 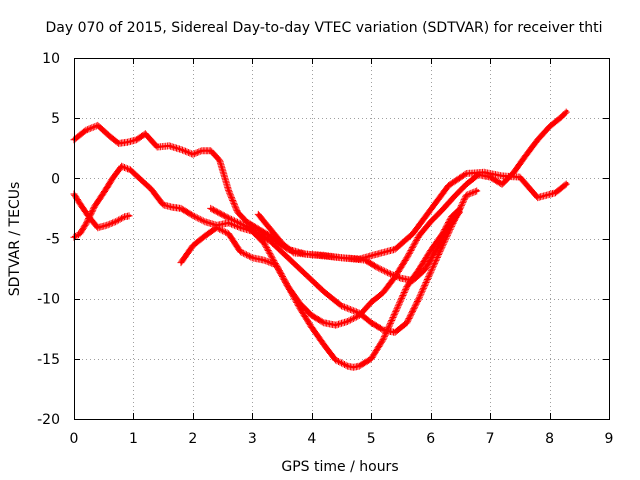 What do you see at coordinates (74, 439) in the screenshot?
I see `x-tick-label: 0` at bounding box center [74, 439].